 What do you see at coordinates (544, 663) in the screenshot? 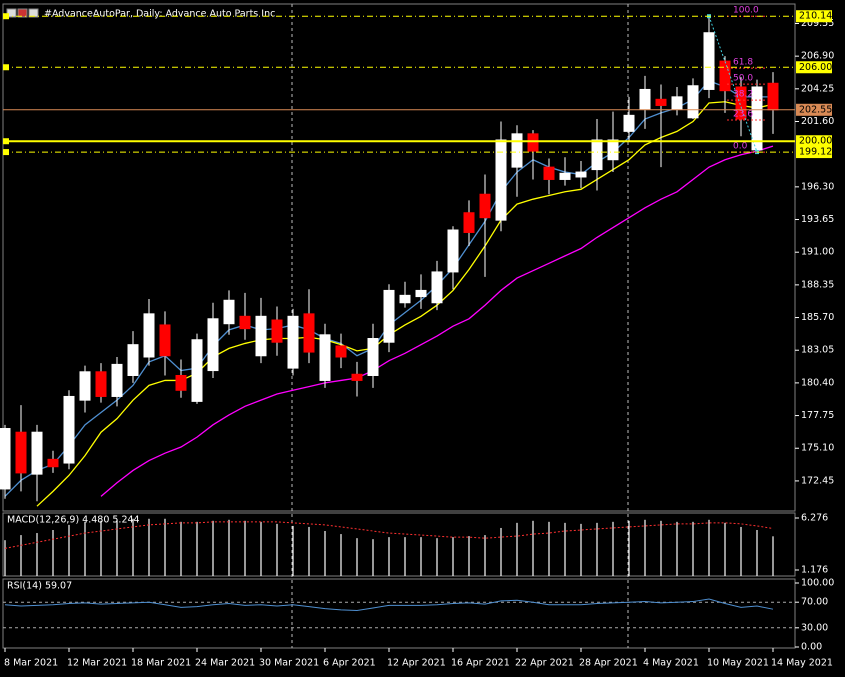
I see `x-tick-label: 22 Apr 2021` at bounding box center [544, 663].